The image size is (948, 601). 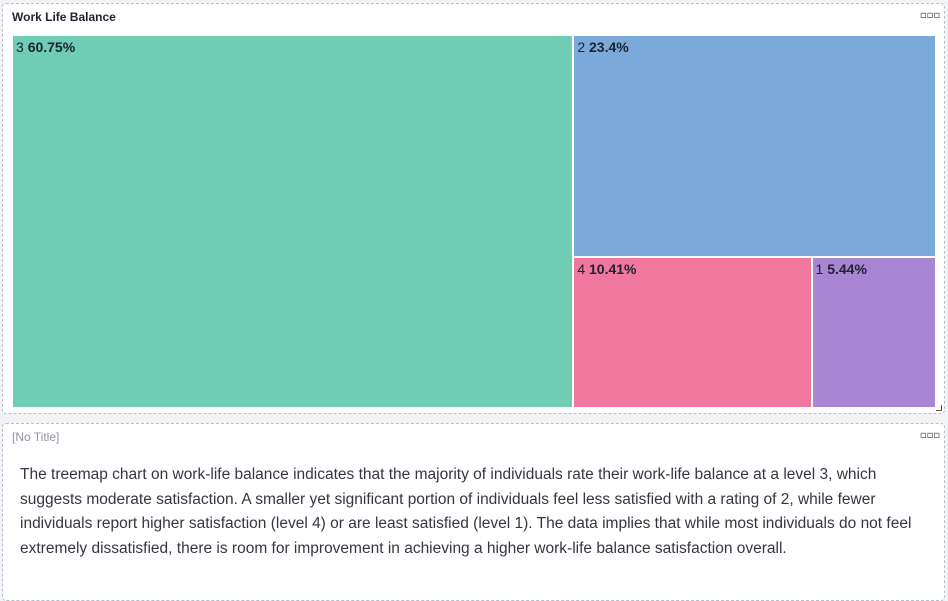 I want to click on treemap-tile-name: 2, so click(x=583, y=47).